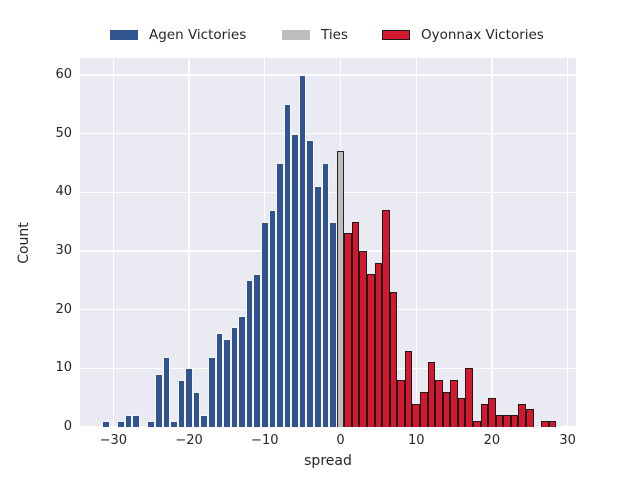 The height and width of the screenshot is (480, 640). I want to click on gridline-x--30, so click(113, 242).